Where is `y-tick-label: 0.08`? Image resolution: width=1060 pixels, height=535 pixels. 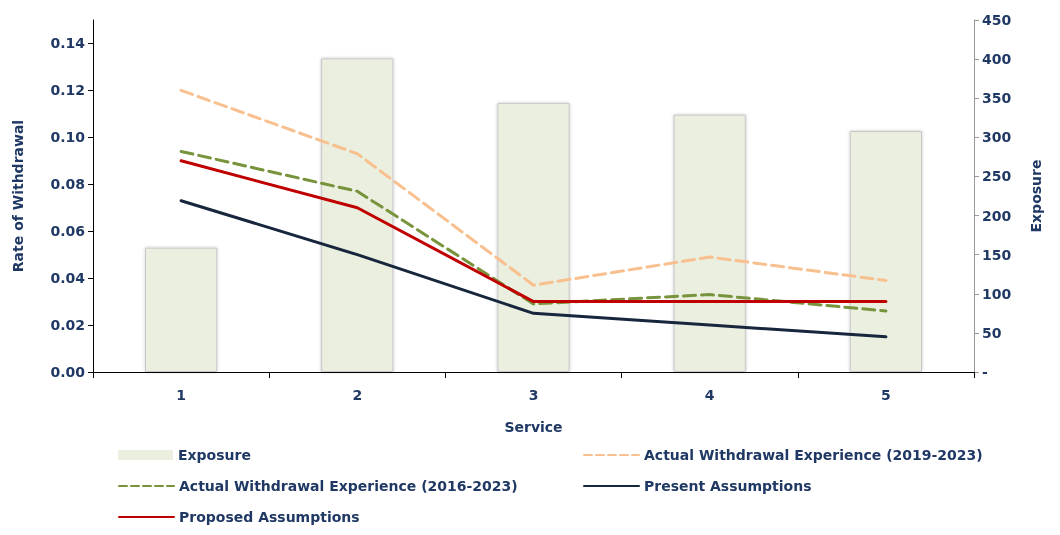 y-tick-label: 0.08 is located at coordinates (67, 184).